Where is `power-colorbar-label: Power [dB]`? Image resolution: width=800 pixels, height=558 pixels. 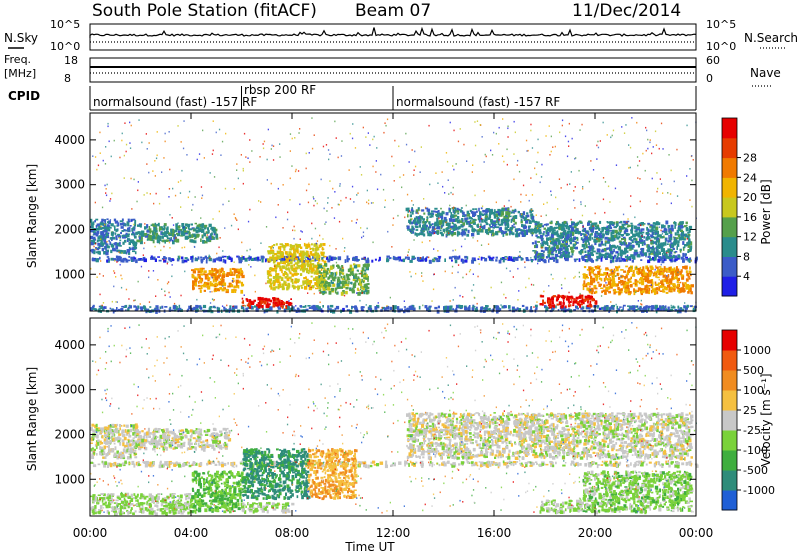 power-colorbar-label: Power [dB] is located at coordinates (766, 211).